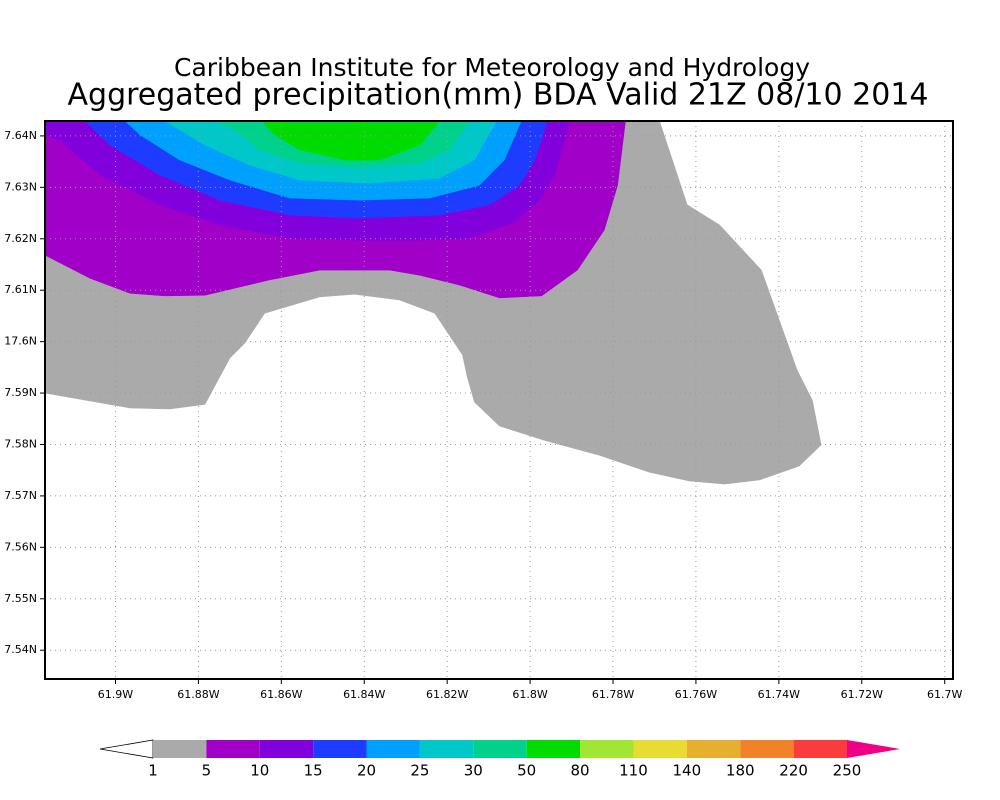  What do you see at coordinates (366, 771) in the screenshot?
I see `colorbar-label: 20` at bounding box center [366, 771].